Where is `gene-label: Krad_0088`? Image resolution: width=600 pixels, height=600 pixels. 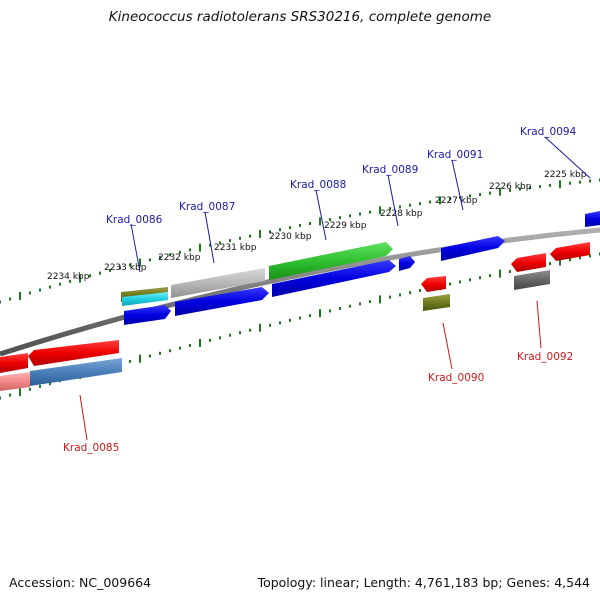
gene-label: Krad_0088 is located at coordinates (318, 185).